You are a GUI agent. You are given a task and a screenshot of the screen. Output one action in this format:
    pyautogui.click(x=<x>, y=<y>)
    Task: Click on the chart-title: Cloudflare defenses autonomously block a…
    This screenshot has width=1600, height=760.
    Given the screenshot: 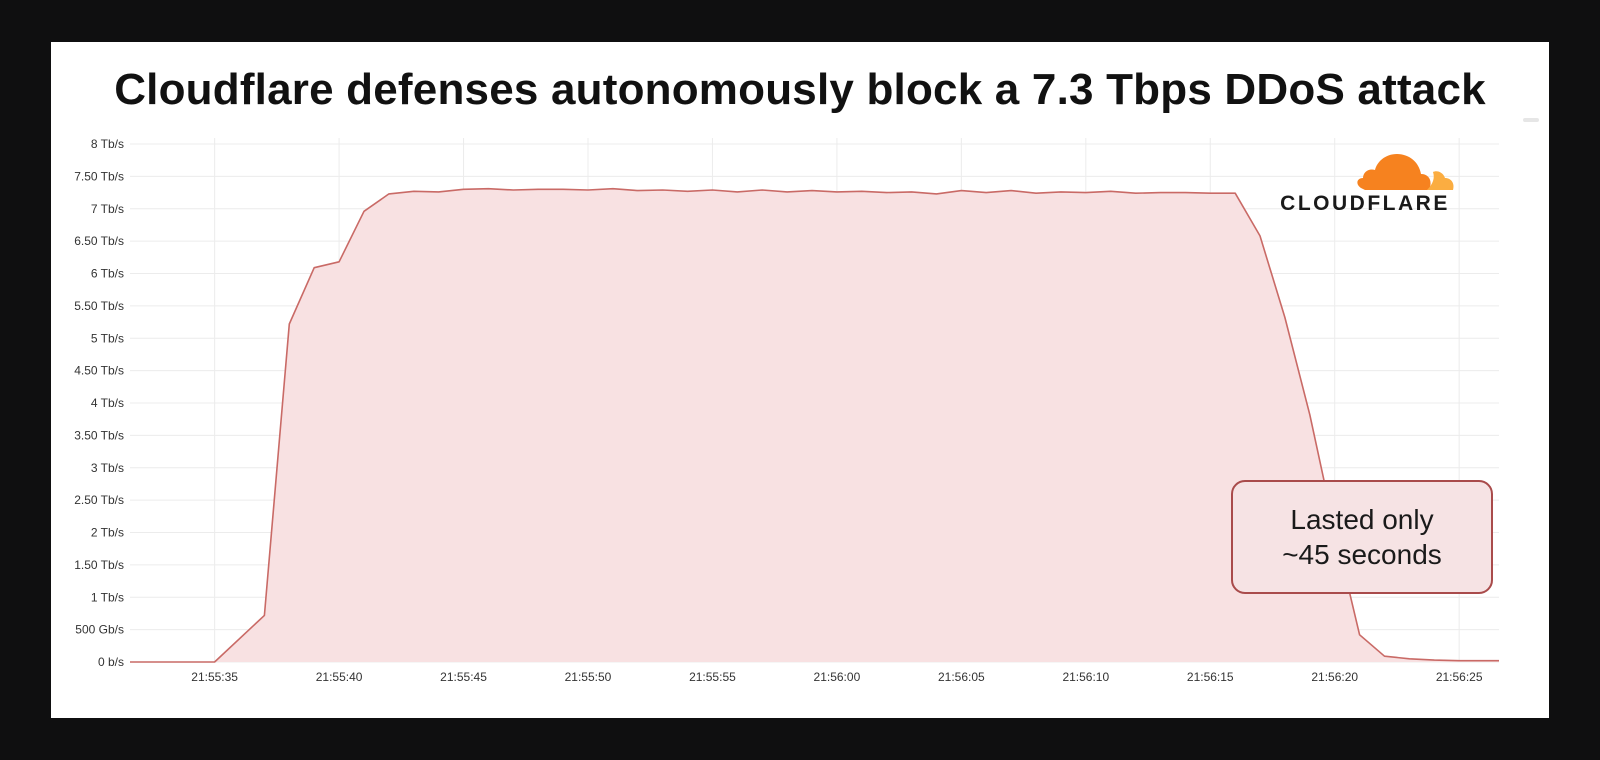 What is the action you would take?
    pyautogui.click(x=800, y=89)
    